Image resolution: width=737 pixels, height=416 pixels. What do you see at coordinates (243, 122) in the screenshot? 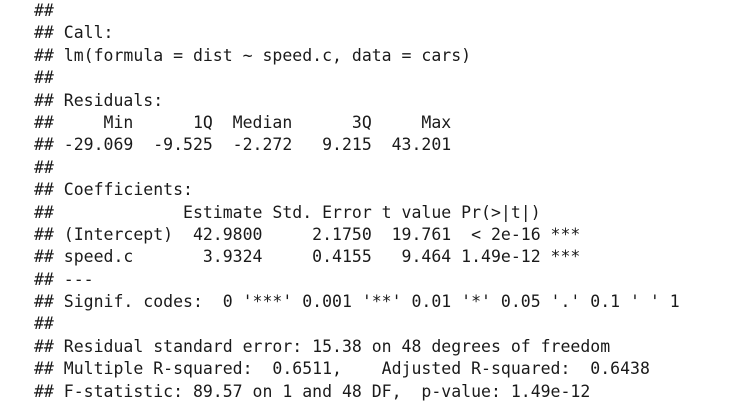
I see `output-line-residuals-labels: ## Min 1Q Median 3Q Max` at bounding box center [243, 122].